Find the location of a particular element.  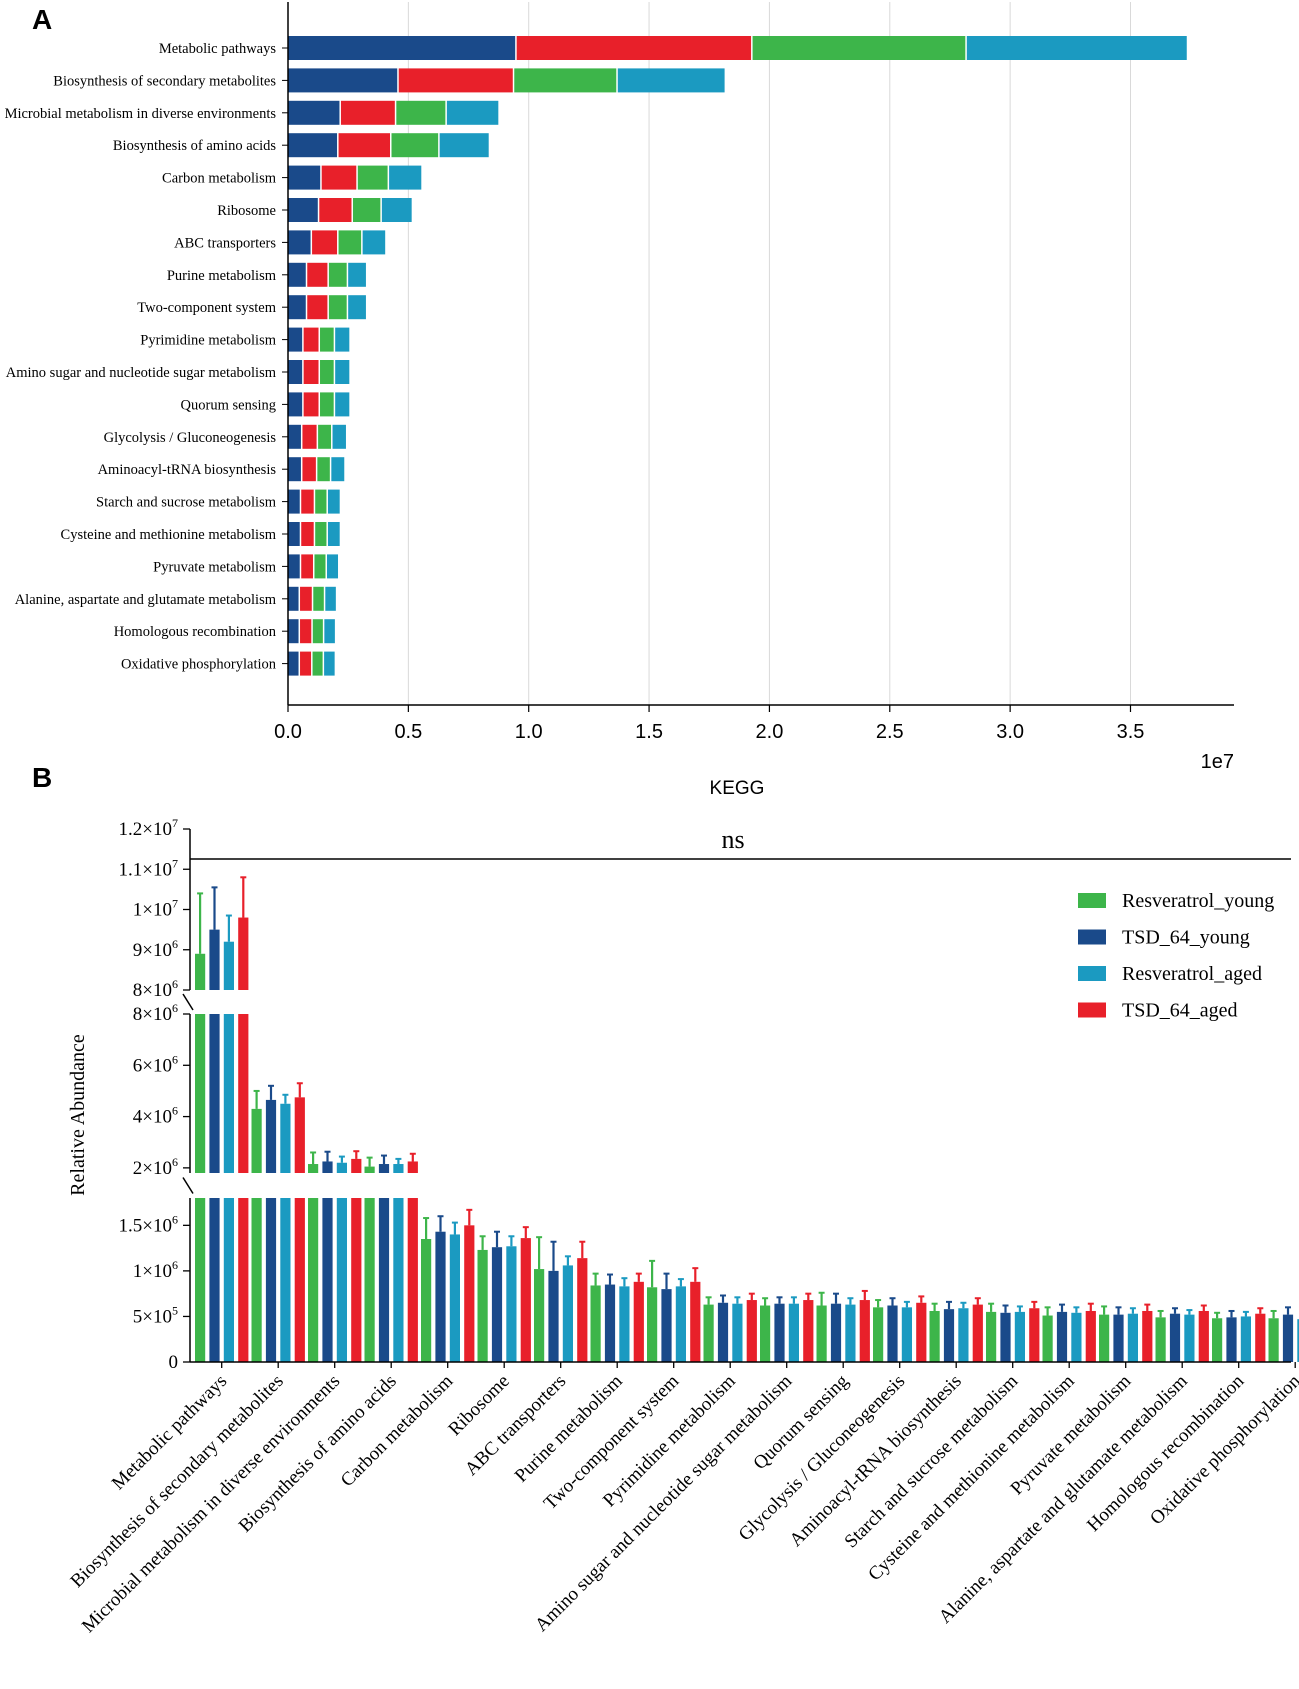

a-x-axis-title: KEGG is located at coordinates (737, 788).